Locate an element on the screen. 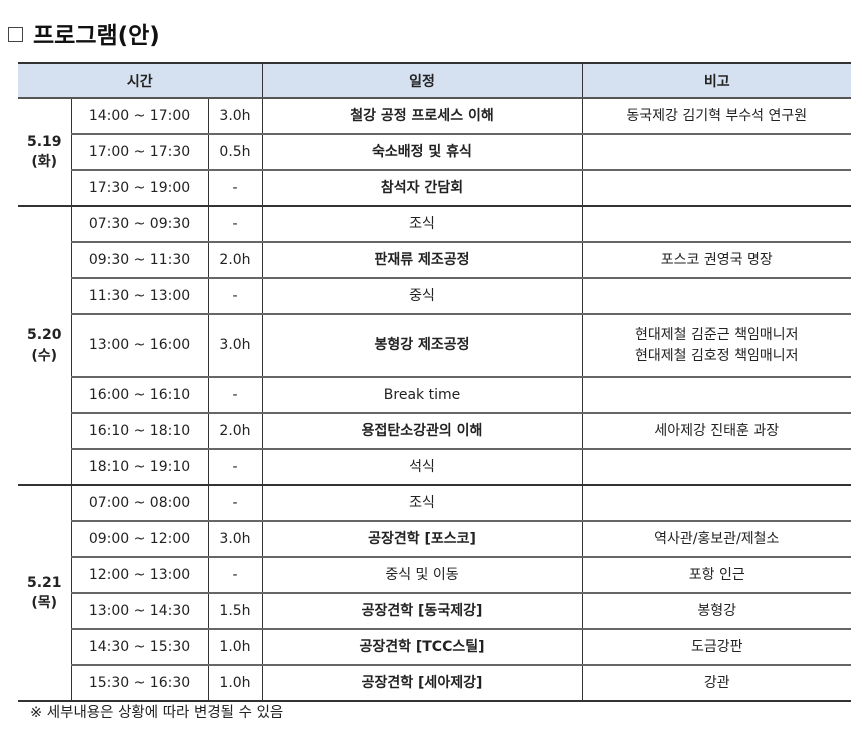 The height and width of the screenshot is (734, 860). table-row: 18:10 ~ 19:10- 석식 is located at coordinates (434, 467).